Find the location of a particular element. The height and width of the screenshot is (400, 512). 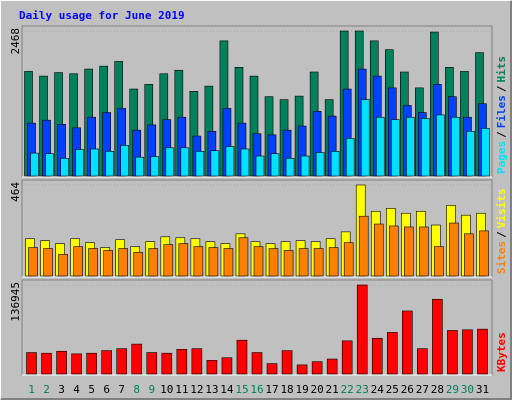

legend-entry: Hits is located at coordinates (501, 69).